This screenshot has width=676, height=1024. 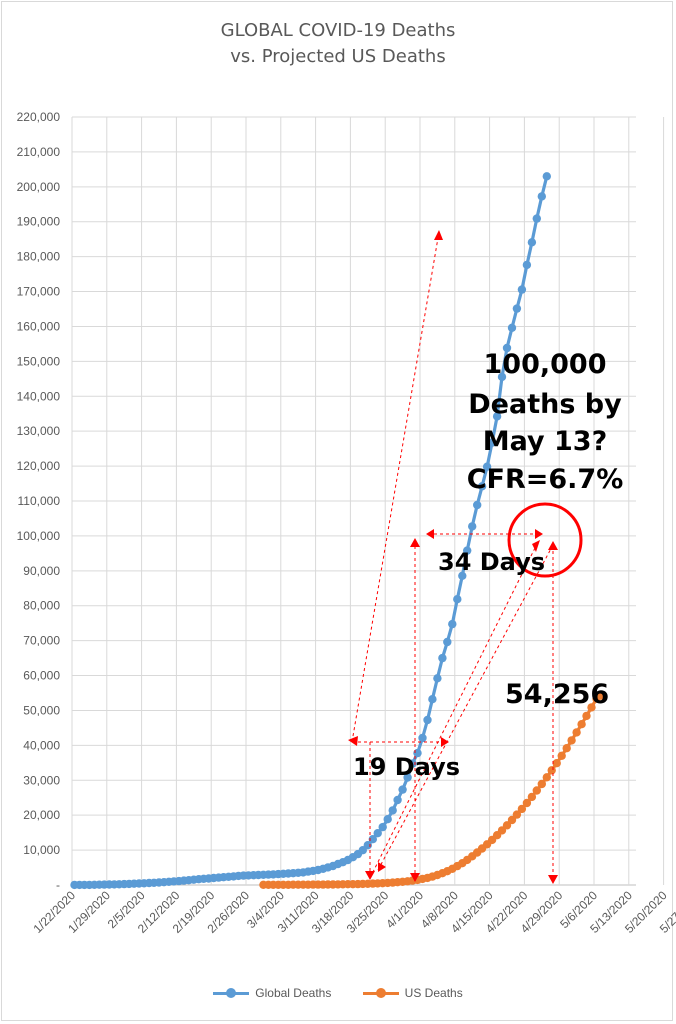 What do you see at coordinates (338, 30) in the screenshot?
I see `chart-title-line-1: GLOBAL COVID-19 Deaths` at bounding box center [338, 30].